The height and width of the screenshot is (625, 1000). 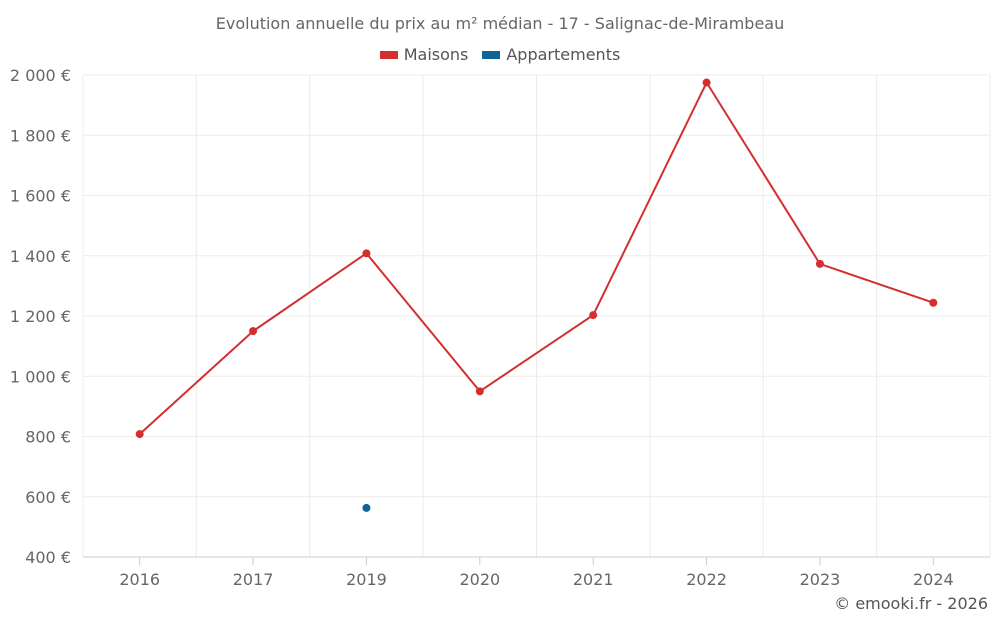 I want to click on data-point-maisons-2020, so click(x=479, y=391).